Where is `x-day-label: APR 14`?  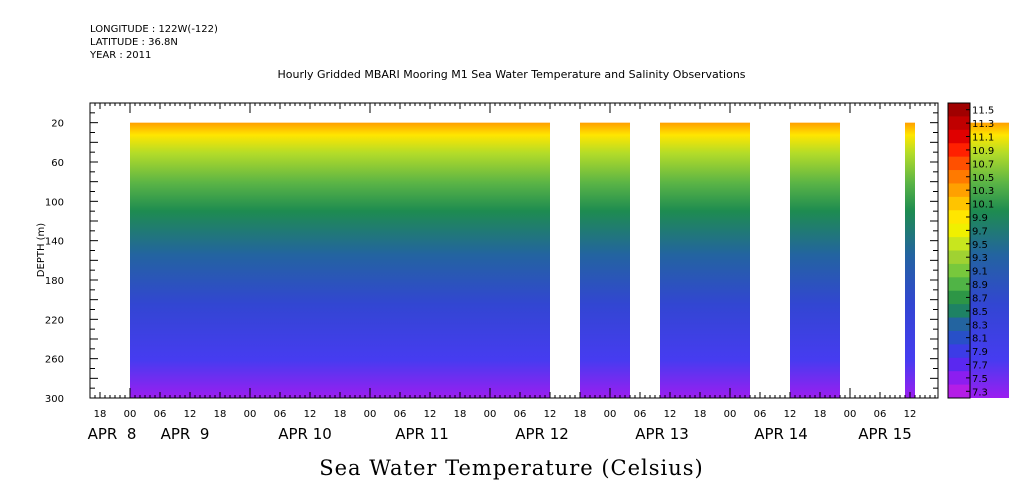
x-day-label: APR 14 is located at coordinates (781, 434).